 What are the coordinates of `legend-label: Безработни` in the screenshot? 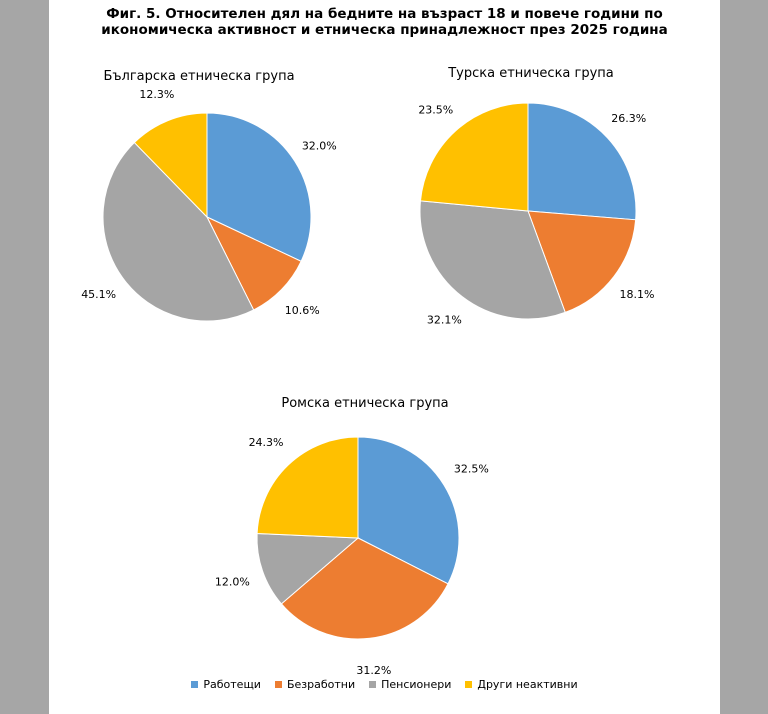 It's located at (321, 684).